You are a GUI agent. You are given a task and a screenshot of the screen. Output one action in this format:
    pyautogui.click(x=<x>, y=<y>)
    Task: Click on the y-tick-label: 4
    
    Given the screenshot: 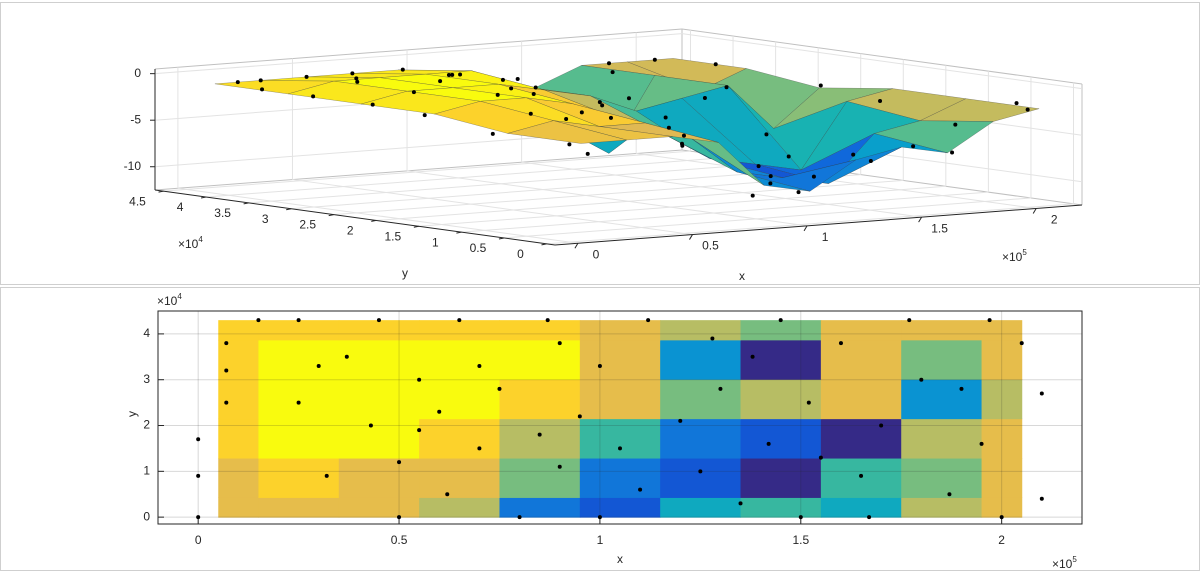 What is the action you would take?
    pyautogui.click(x=180, y=207)
    